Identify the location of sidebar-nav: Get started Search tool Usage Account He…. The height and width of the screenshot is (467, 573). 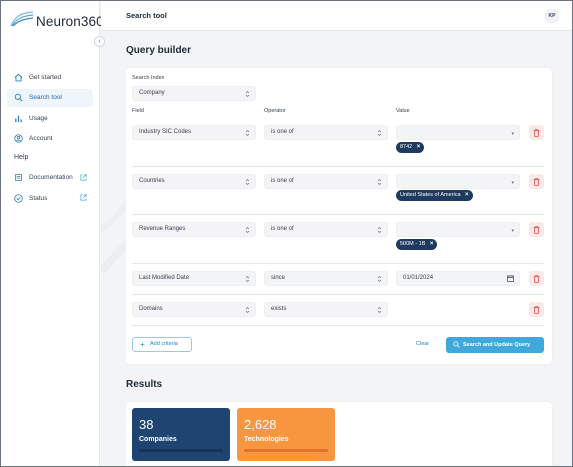
(50, 139).